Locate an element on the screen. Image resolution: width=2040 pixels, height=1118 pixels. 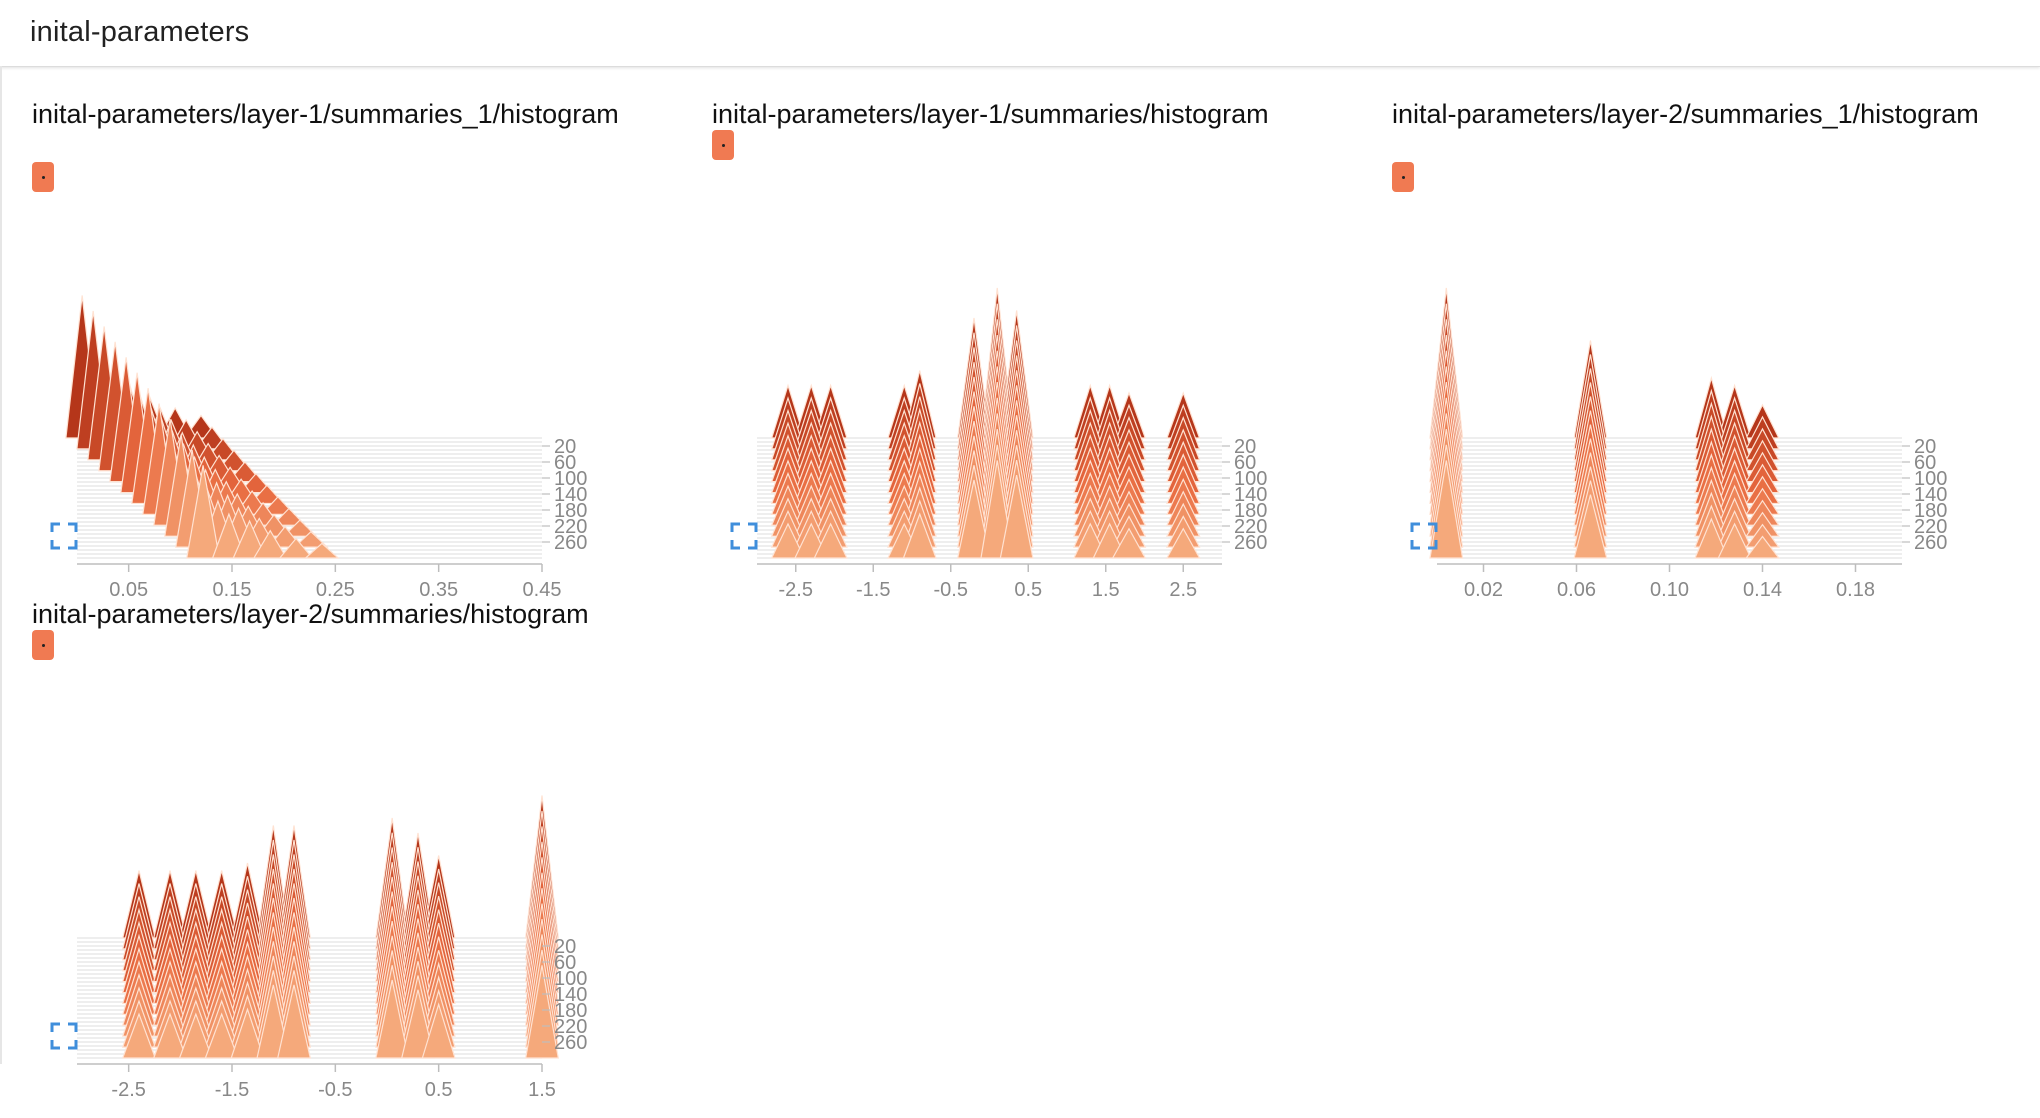
x-axis-tick-label: 0.15 is located at coordinates (232, 590).